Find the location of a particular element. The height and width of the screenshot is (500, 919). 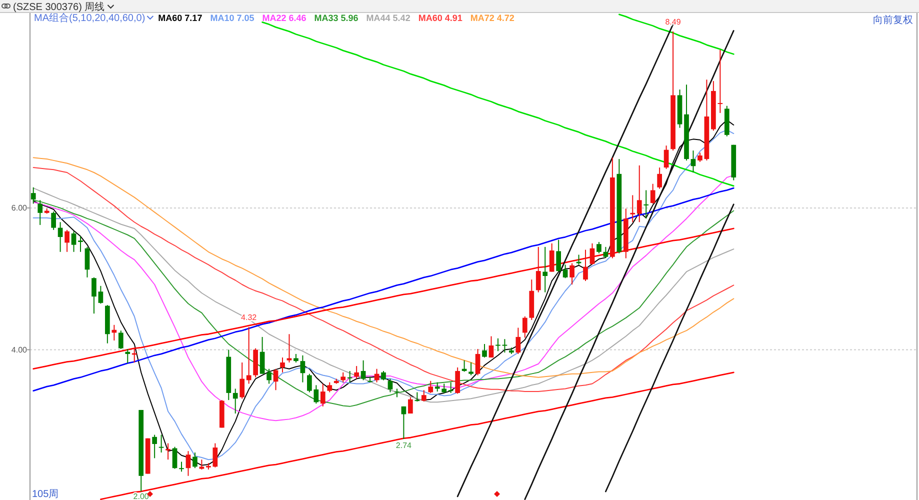

text: 向前复权 is located at coordinates (893, 20).